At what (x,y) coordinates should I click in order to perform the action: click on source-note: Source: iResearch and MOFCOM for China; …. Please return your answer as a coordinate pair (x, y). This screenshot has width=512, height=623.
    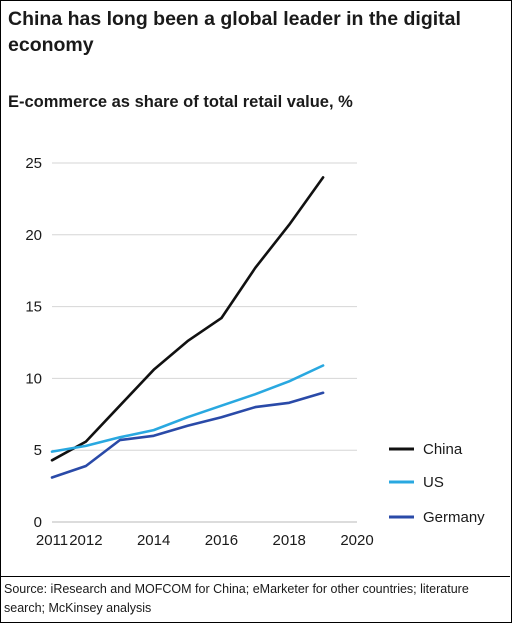
    Looking at the image, I should click on (255, 599).